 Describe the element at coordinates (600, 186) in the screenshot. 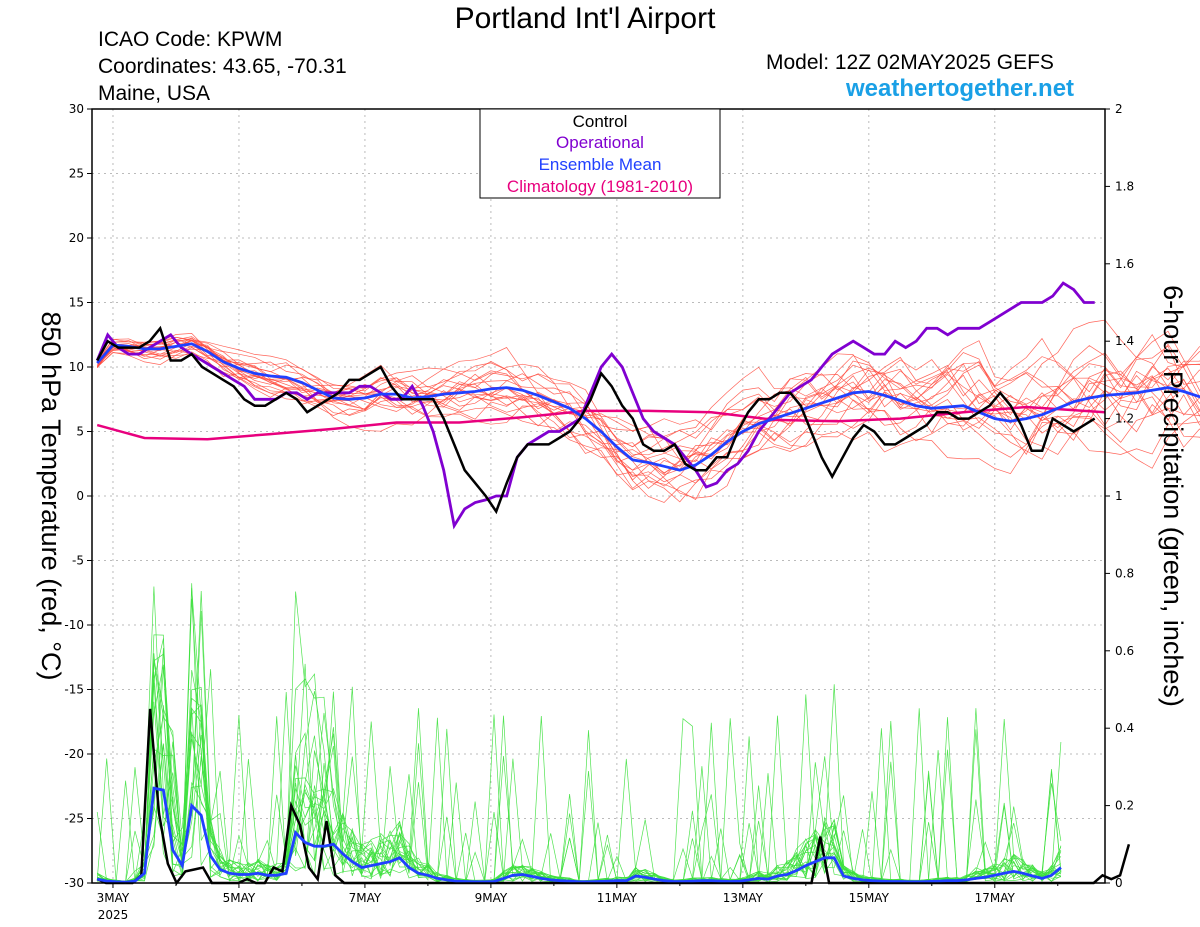

I see `legend-climatology: Climatology (1981-2010)` at that location.